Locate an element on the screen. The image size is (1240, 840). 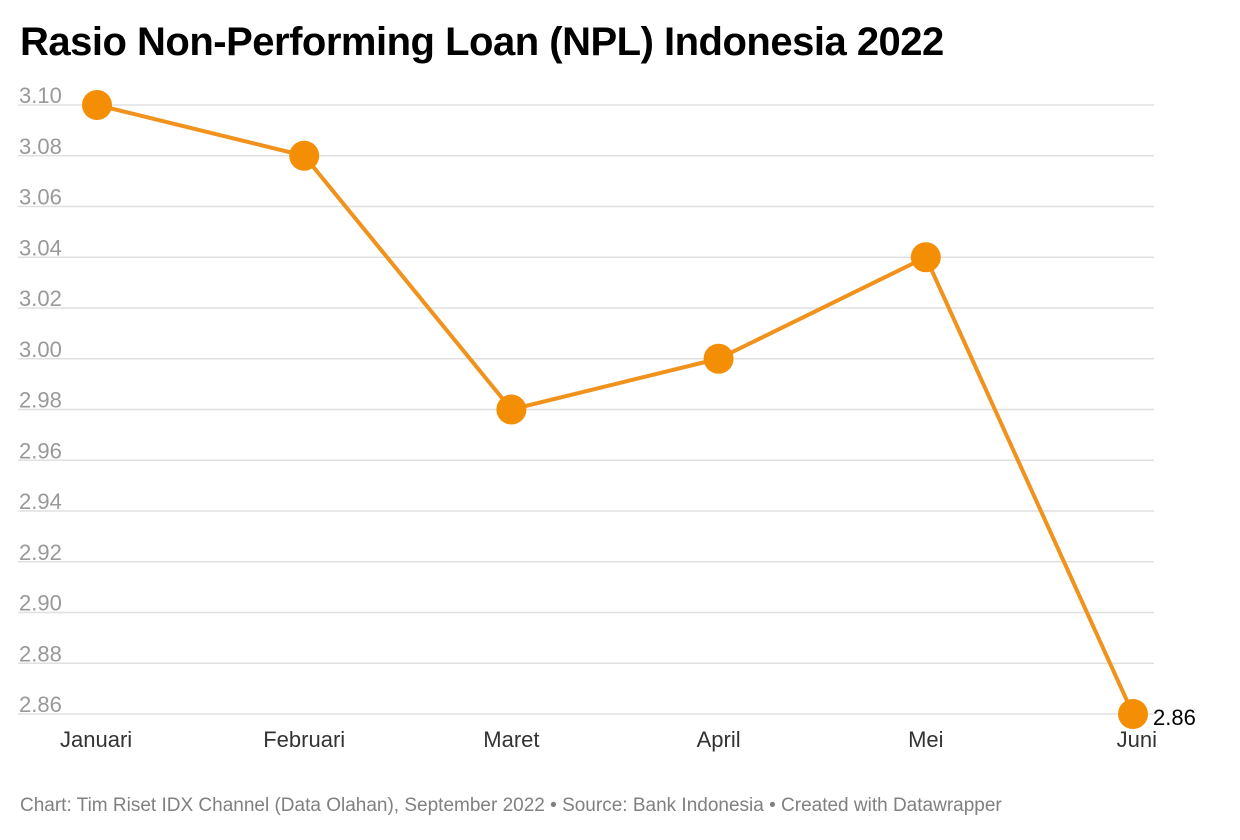
data-point-januari is located at coordinates (97, 105).